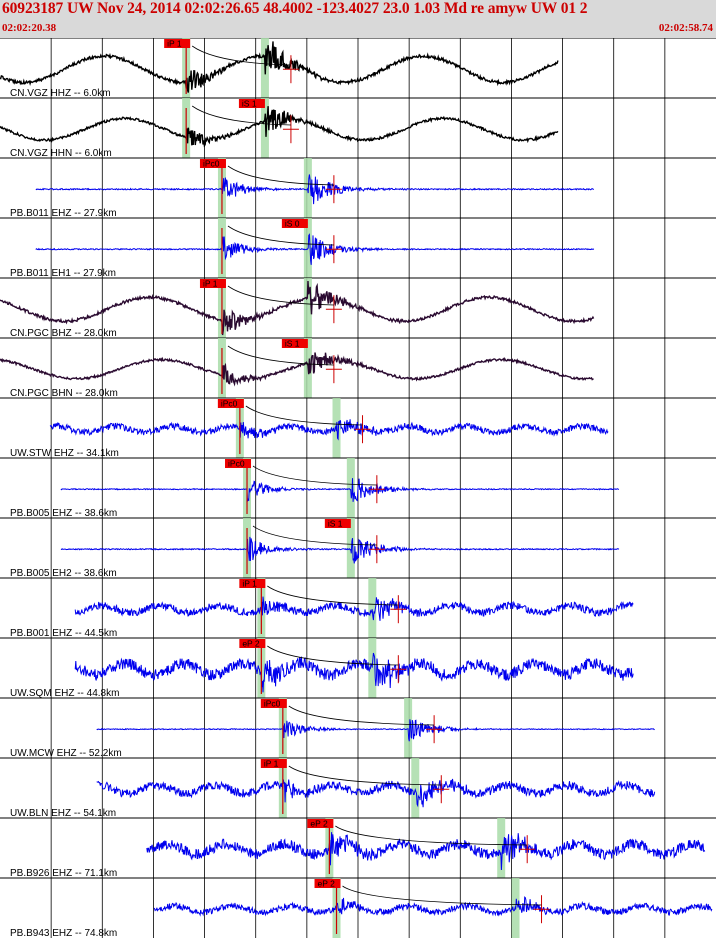 The width and height of the screenshot is (716, 943). I want to click on trace-row: iS 0 PB.B011 EH1 -- 27.9km, so click(358, 248).